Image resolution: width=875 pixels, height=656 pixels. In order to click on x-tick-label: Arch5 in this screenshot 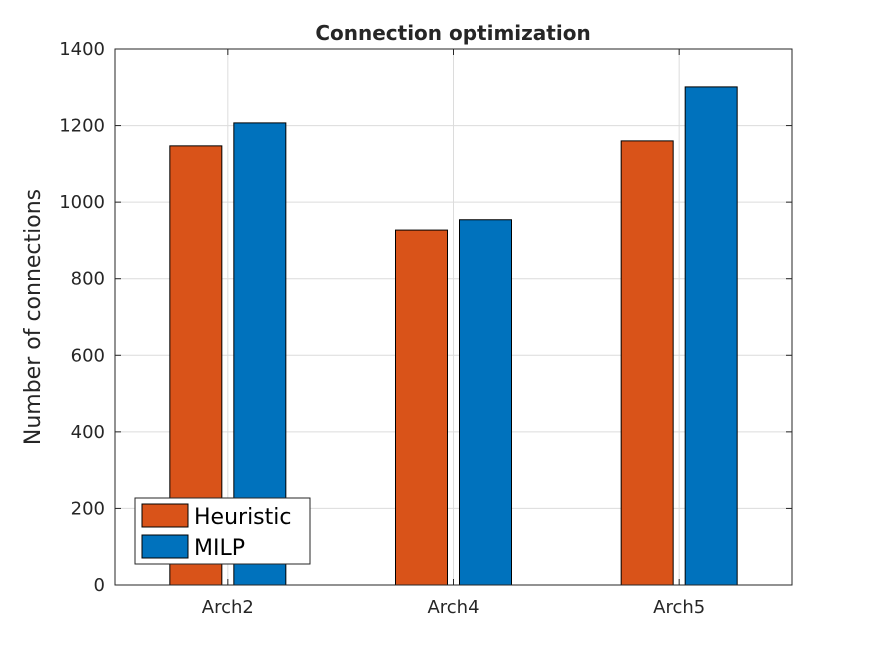, I will do `click(679, 607)`.